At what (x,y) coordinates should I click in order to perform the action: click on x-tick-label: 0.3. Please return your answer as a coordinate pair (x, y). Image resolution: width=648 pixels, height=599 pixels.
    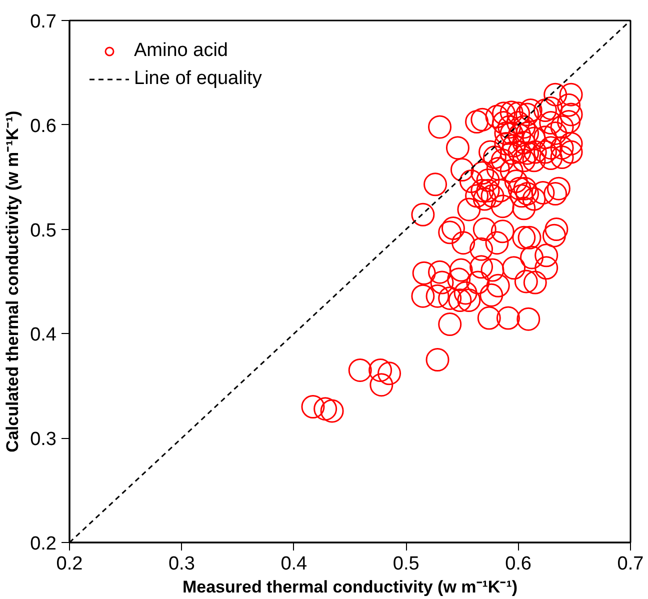
    Looking at the image, I should click on (181, 564).